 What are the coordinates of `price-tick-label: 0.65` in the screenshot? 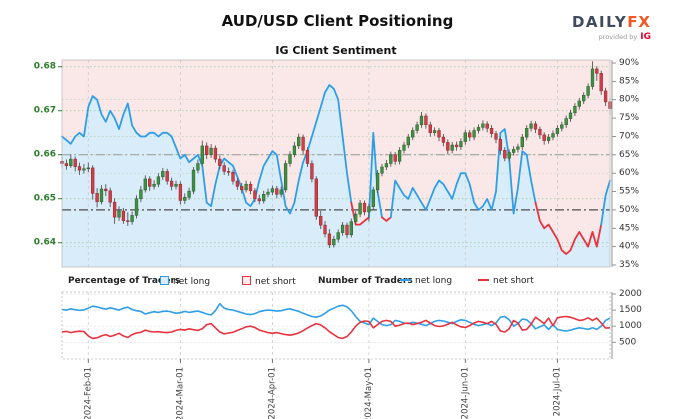 It's located at (45, 199).